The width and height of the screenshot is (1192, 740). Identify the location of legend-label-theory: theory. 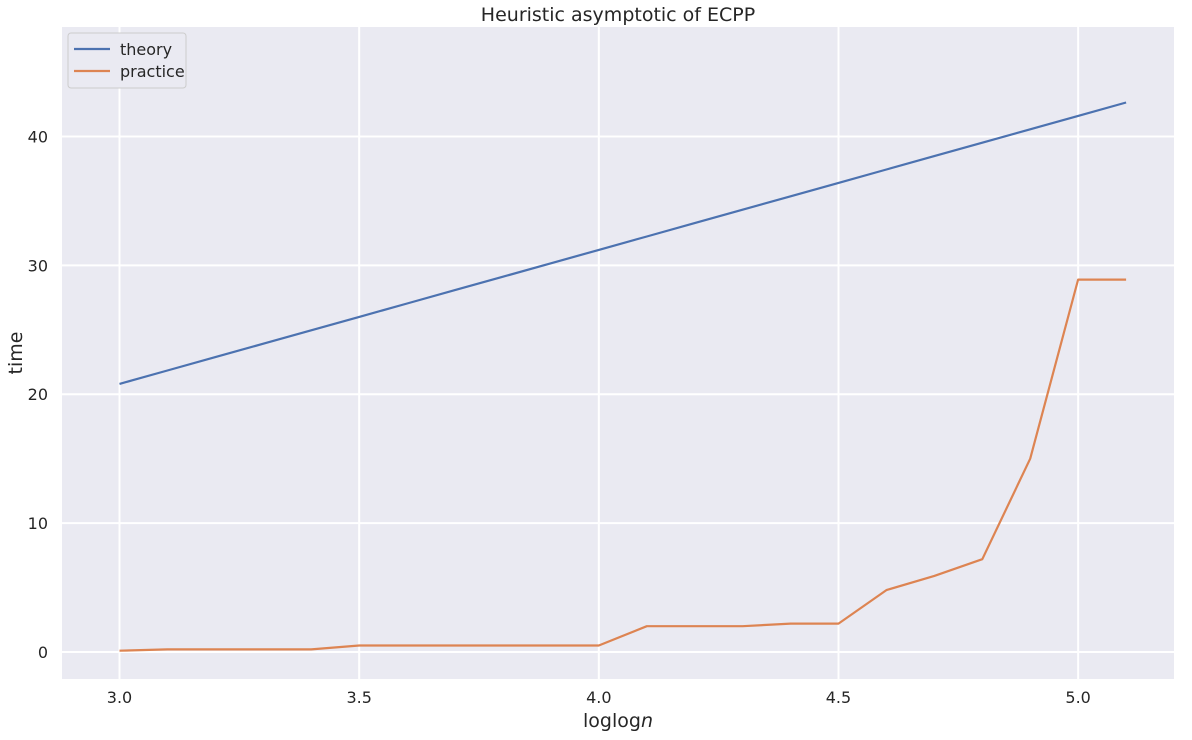
(146, 49).